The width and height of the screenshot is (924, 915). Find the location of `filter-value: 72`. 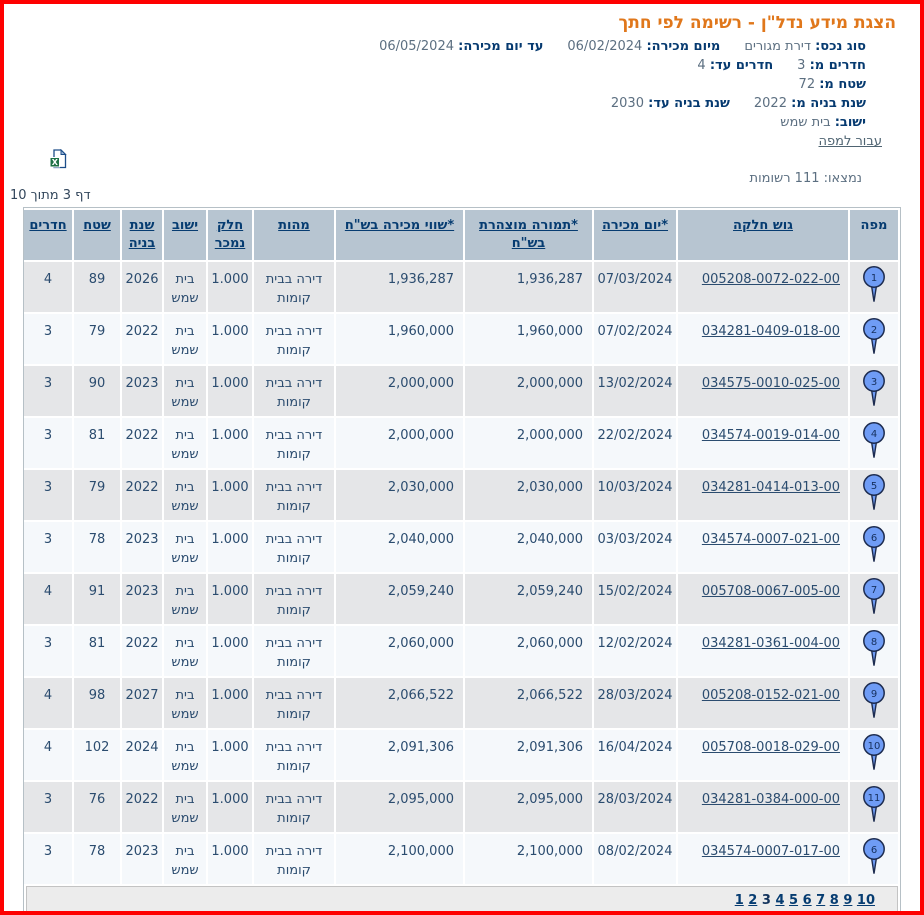

filter-value: 72 is located at coordinates (809, 84).